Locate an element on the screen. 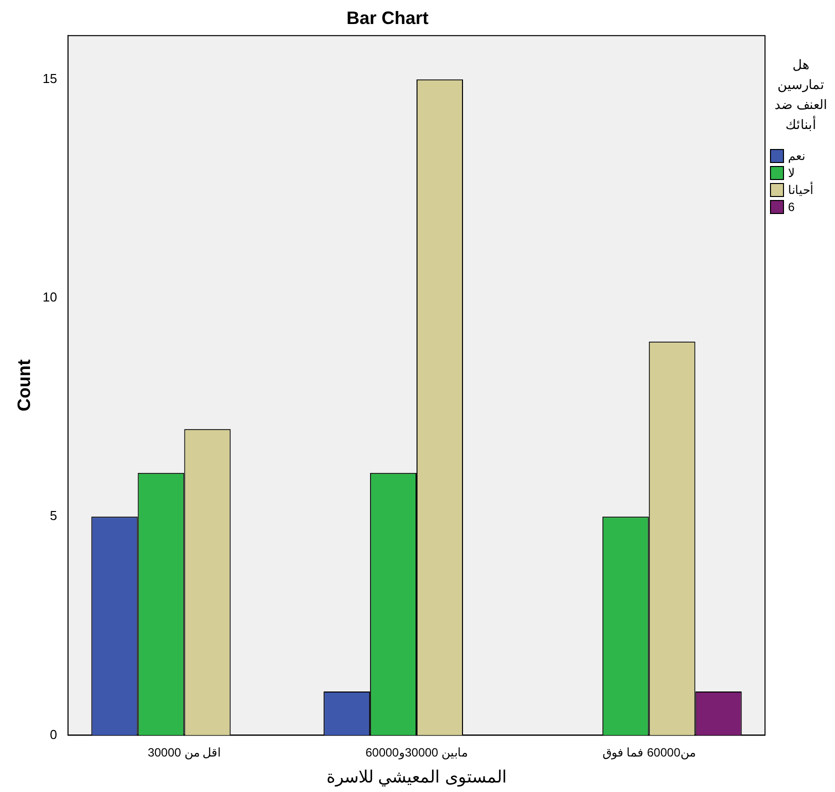  y-tick-label: 10 is located at coordinates (50, 297).